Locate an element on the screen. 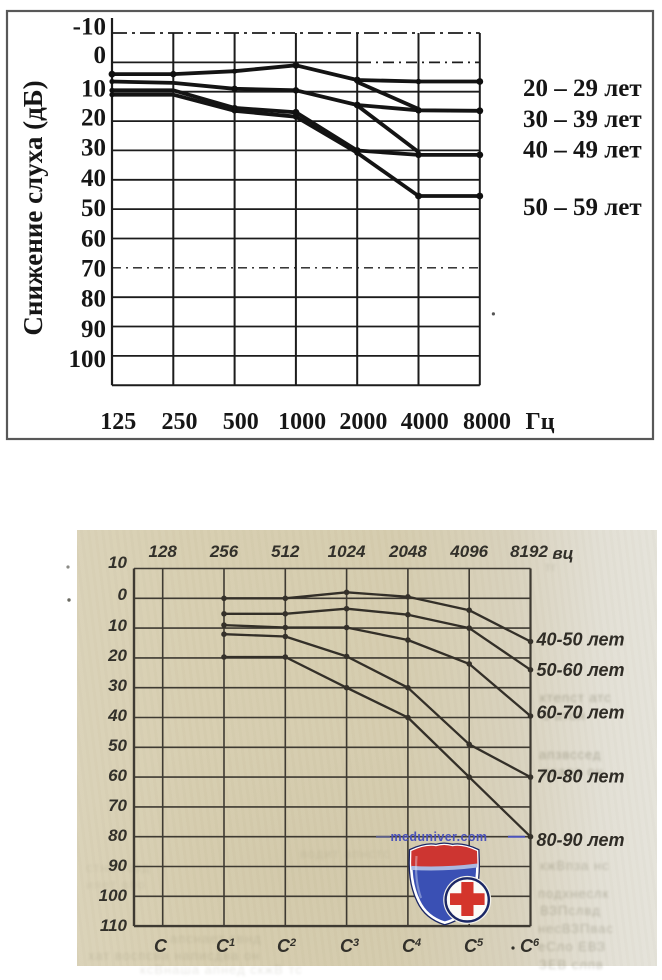  svg-text: meduniver.com is located at coordinates (439, 837).